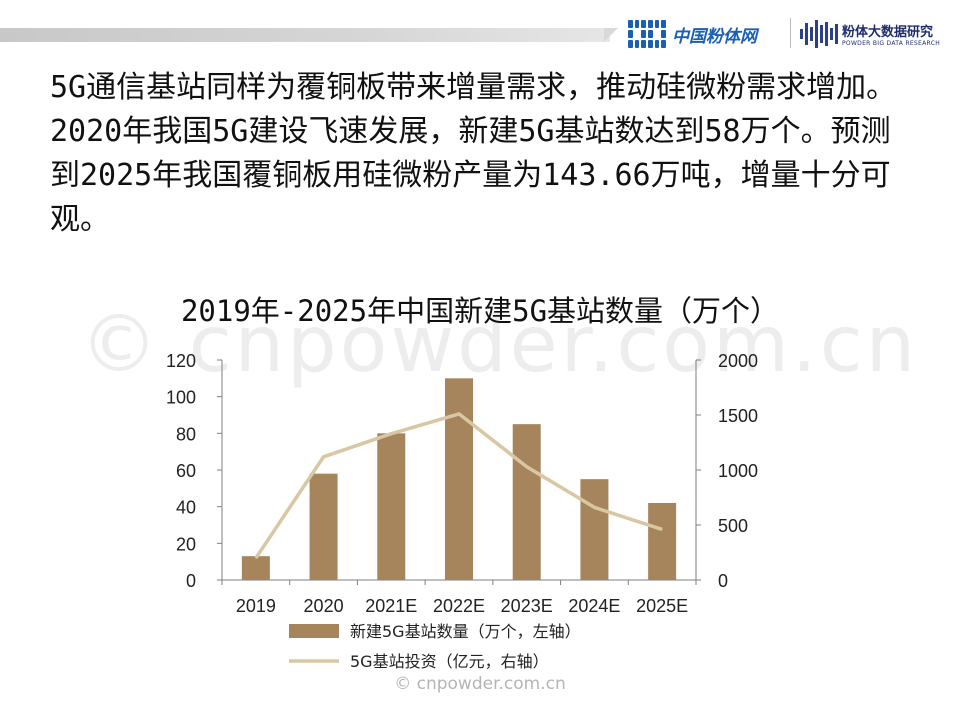 The height and width of the screenshot is (720, 960). What do you see at coordinates (305, 35) in the screenshot?
I see `header-bar` at bounding box center [305, 35].